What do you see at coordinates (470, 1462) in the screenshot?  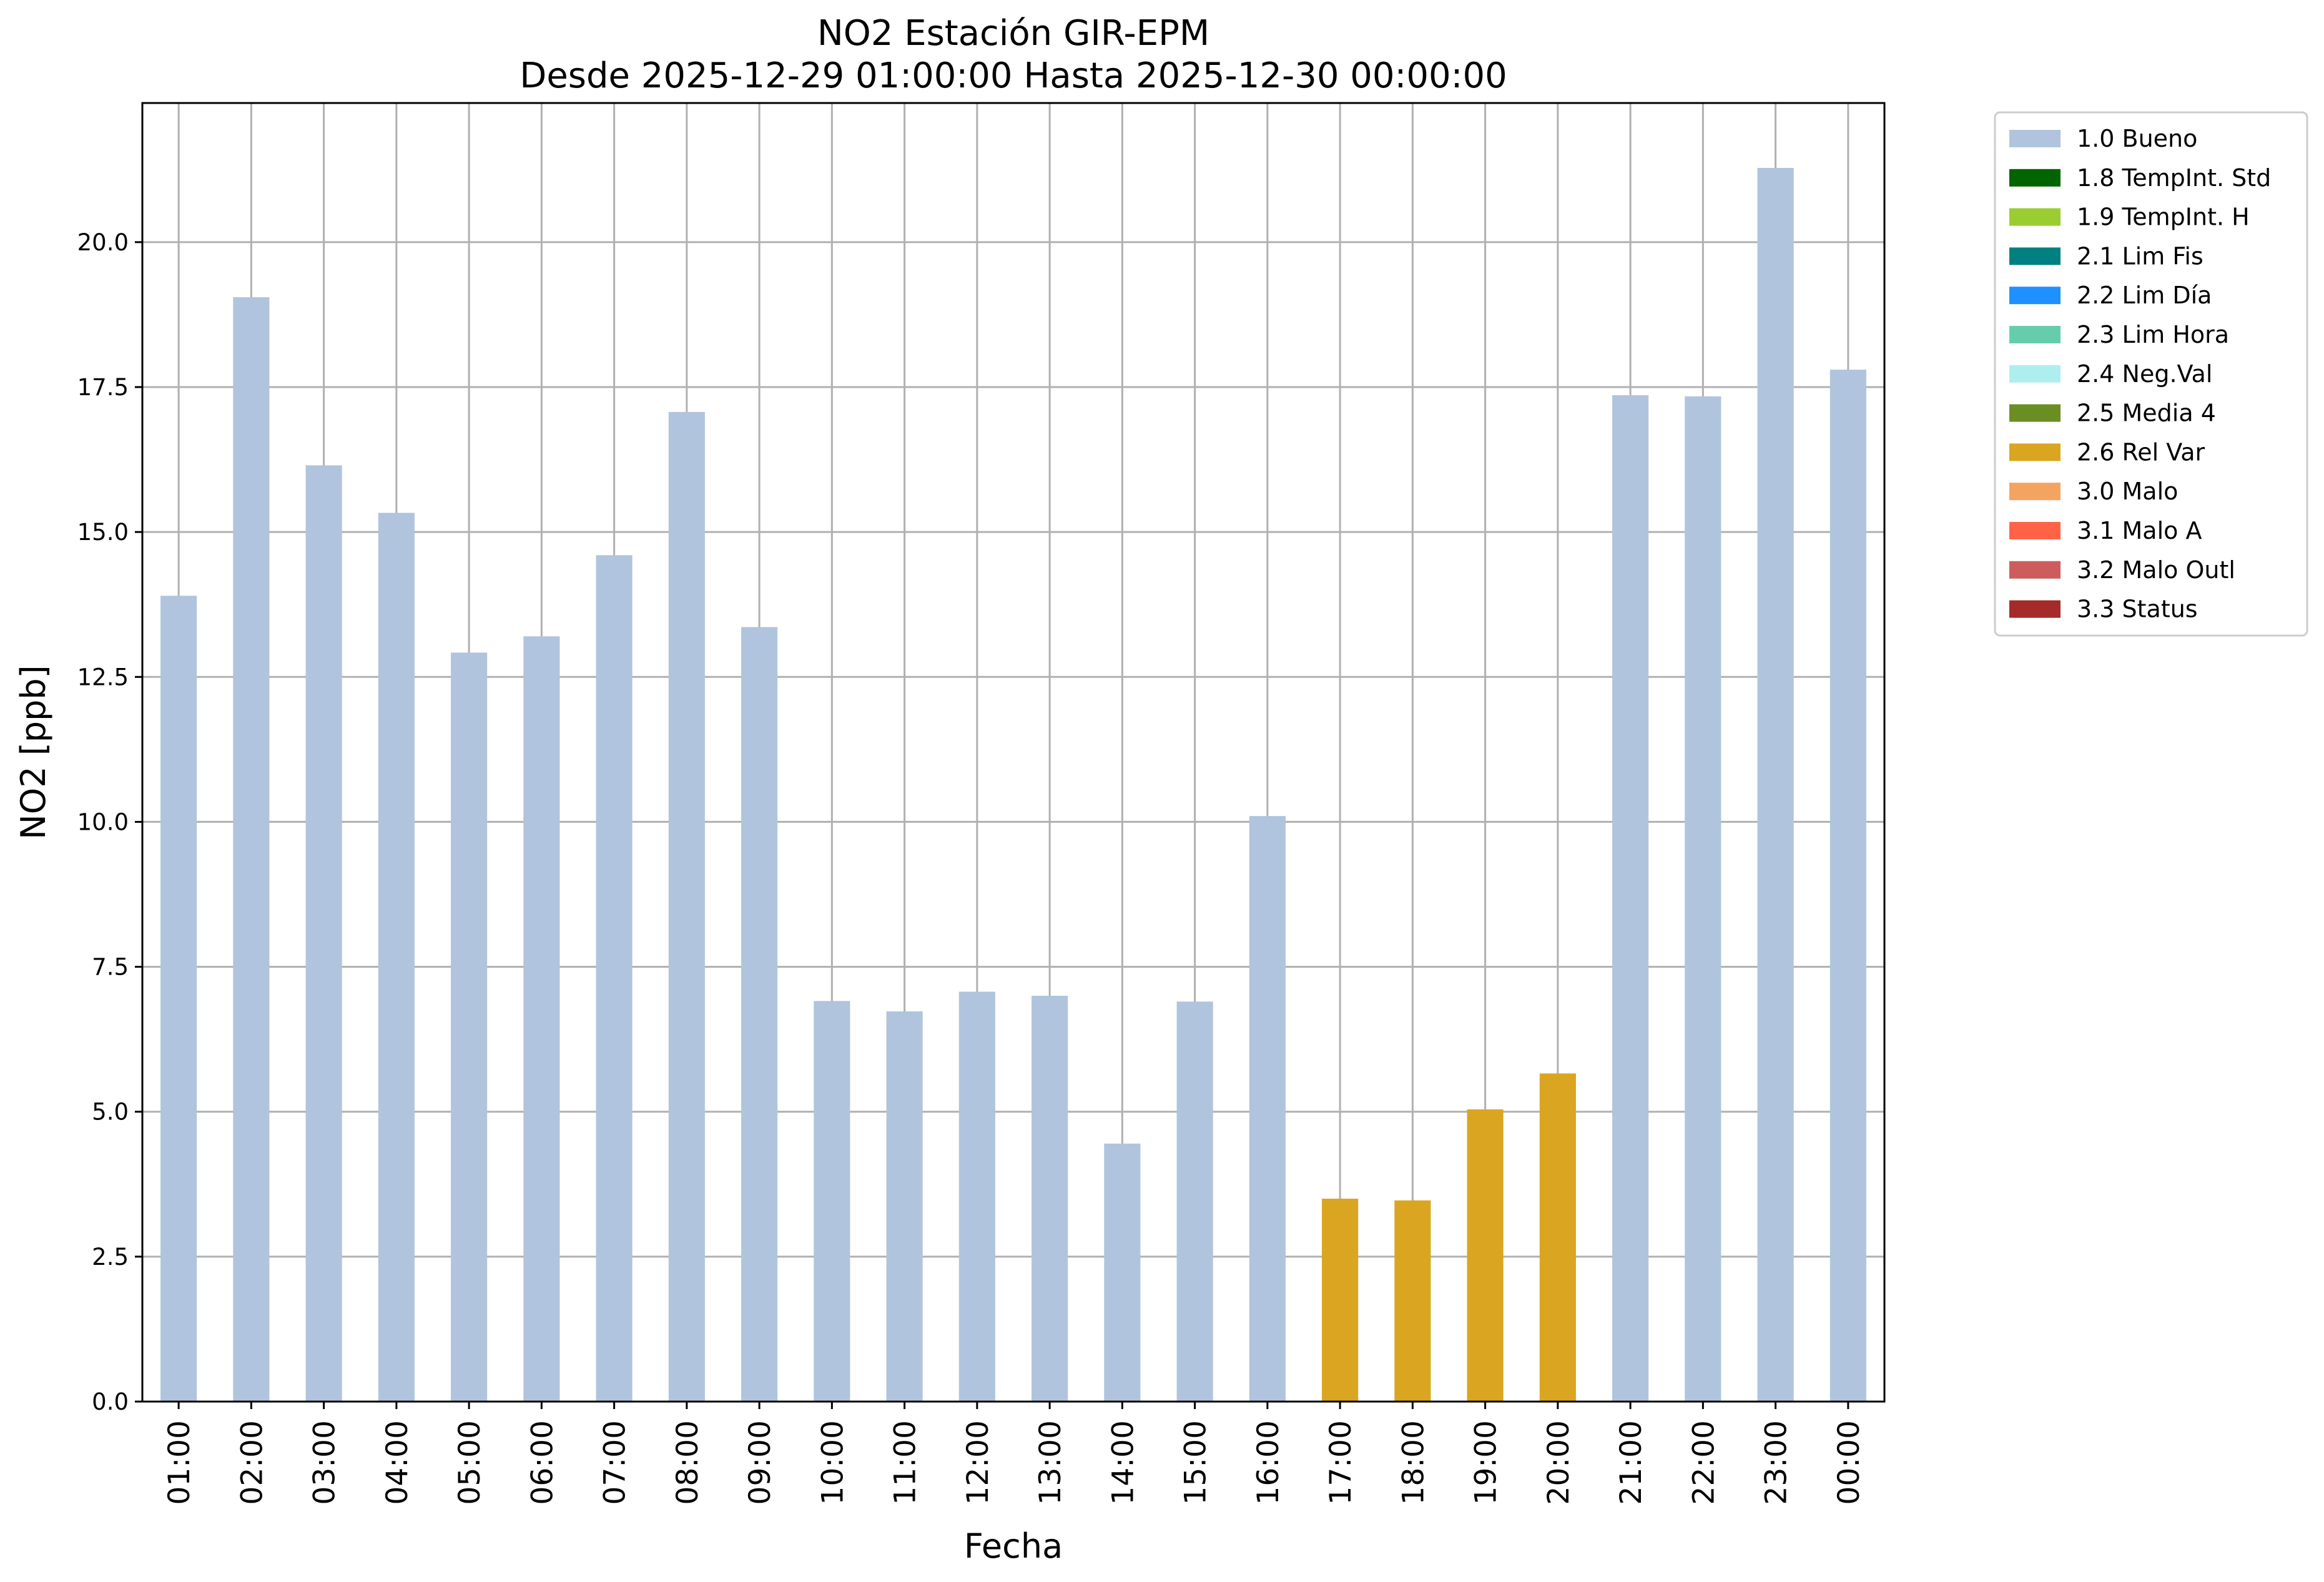 I see `x-tick-label: 05:00` at bounding box center [470, 1462].